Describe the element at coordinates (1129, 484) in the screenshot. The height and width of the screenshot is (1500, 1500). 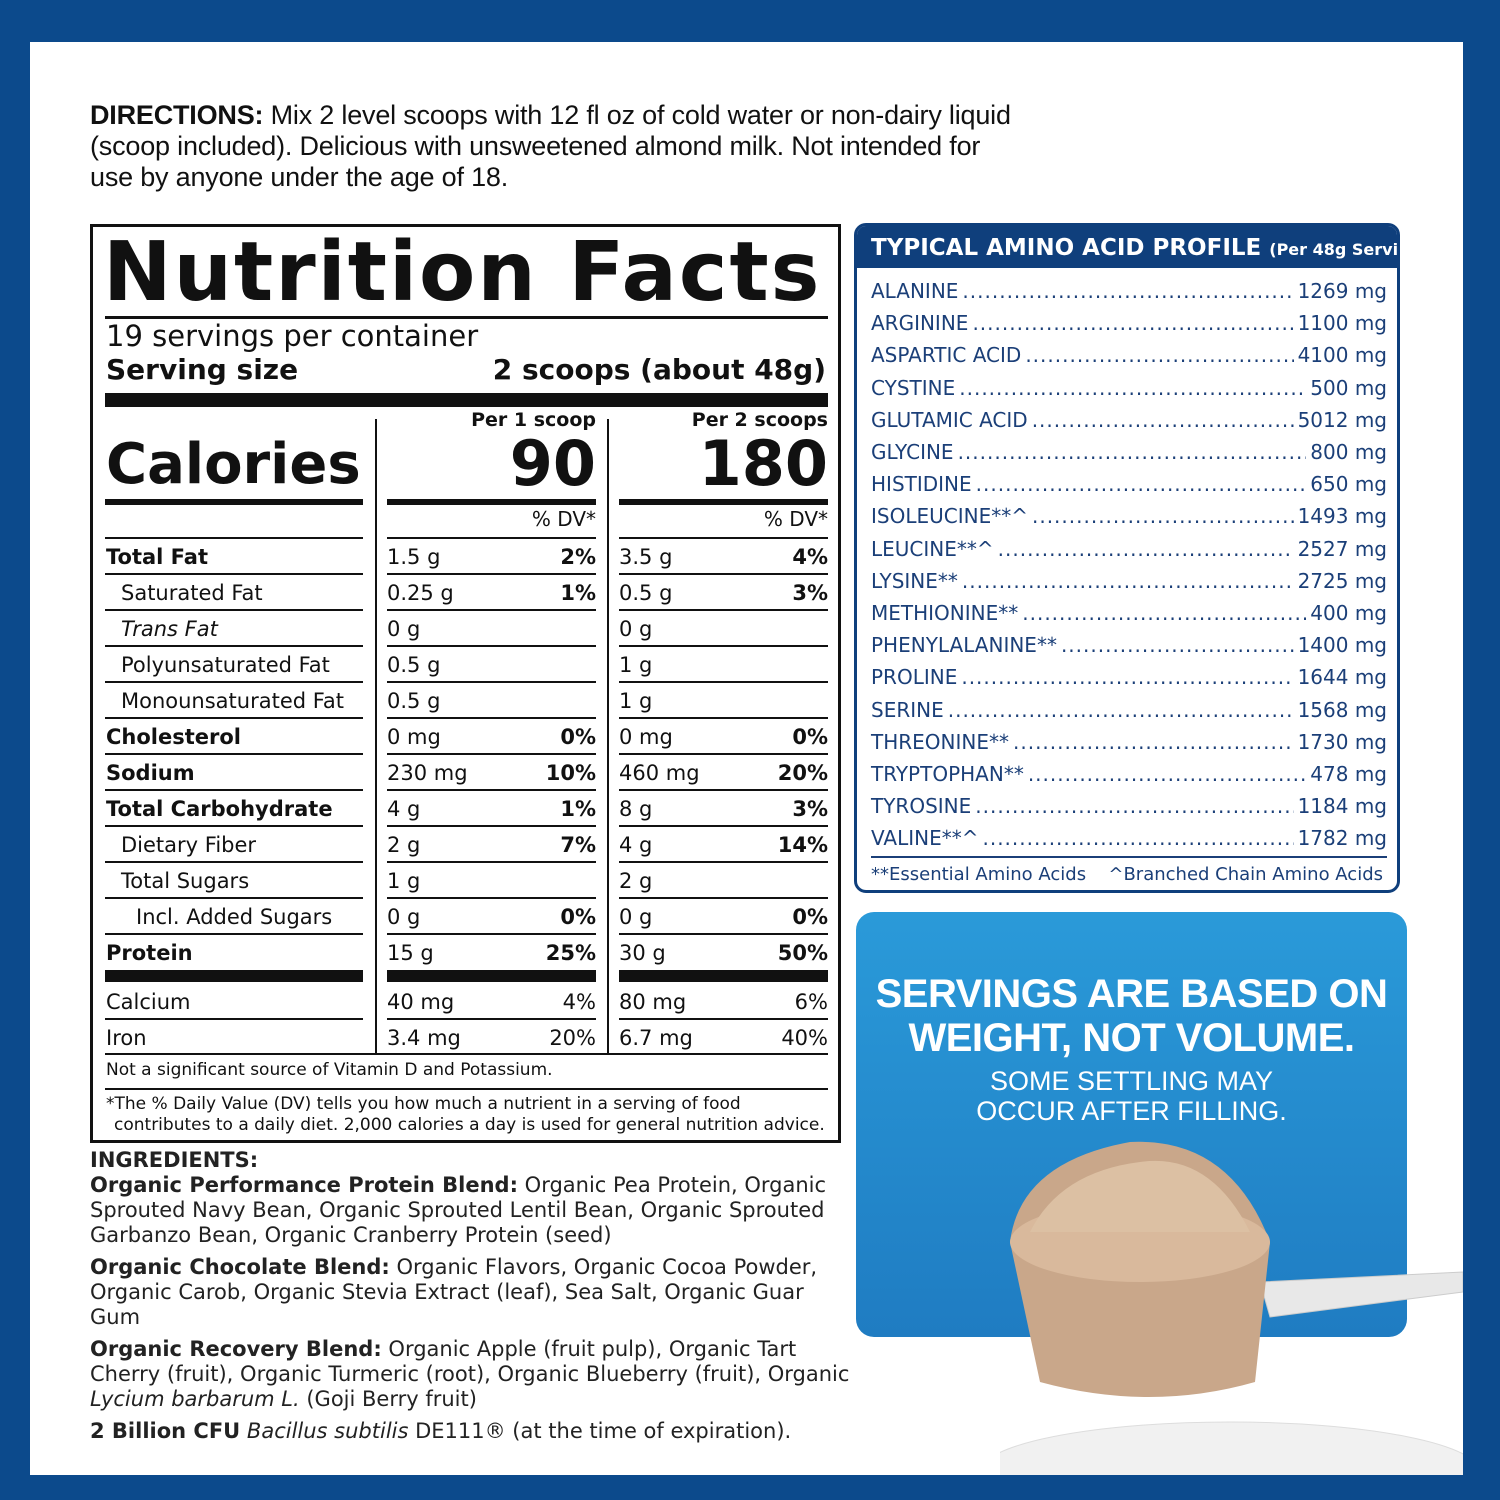
I see `amino-row: HISTIDINE 650 mg` at that location.